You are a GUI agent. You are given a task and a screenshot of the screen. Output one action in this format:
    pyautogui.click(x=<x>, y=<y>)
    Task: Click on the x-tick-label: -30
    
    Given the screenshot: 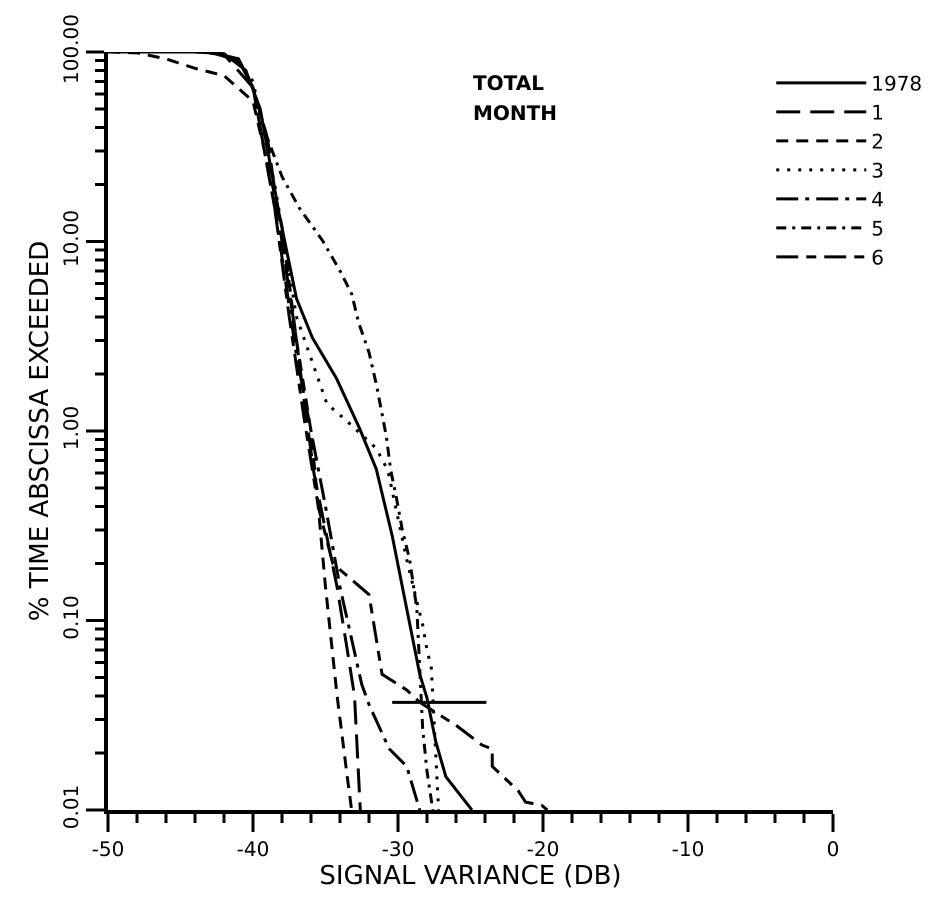 What is the action you would take?
    pyautogui.click(x=398, y=849)
    